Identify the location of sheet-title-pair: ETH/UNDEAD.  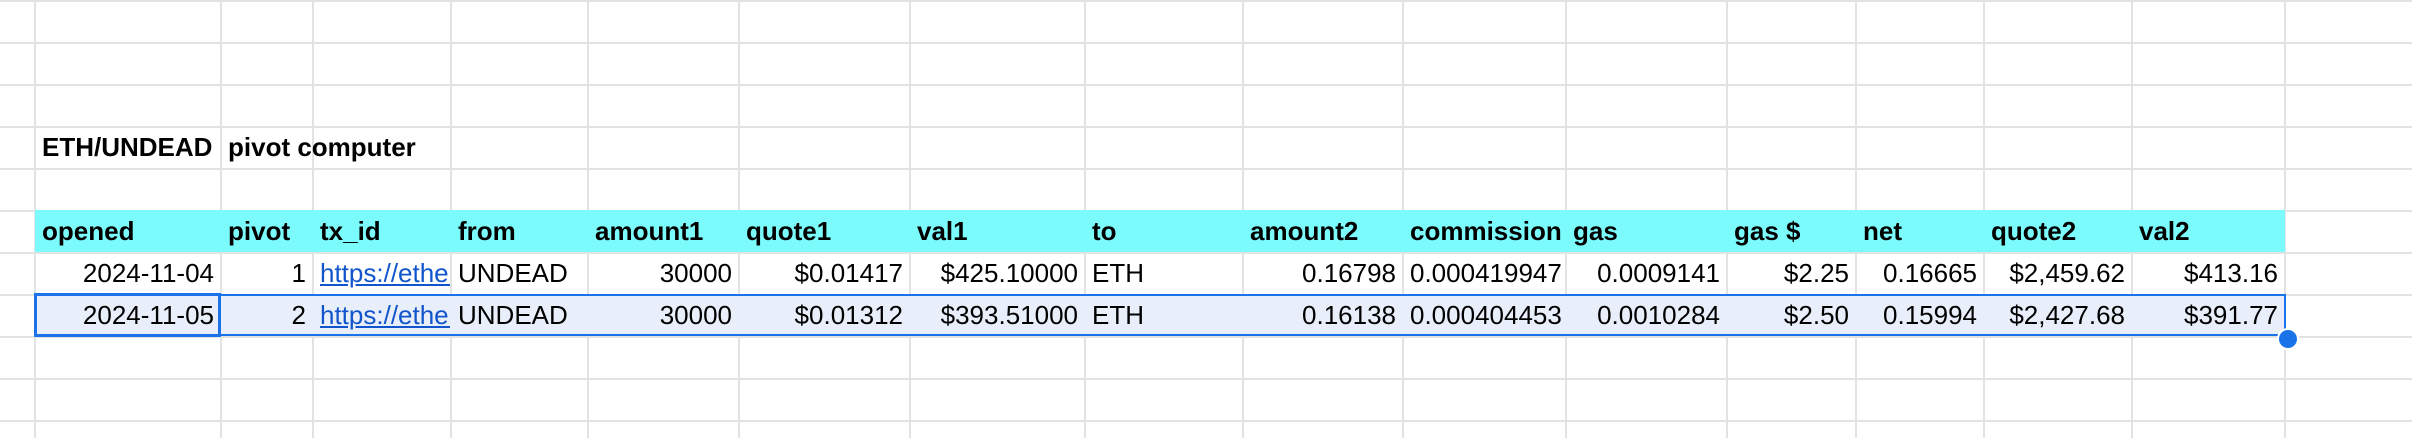
(127, 147).